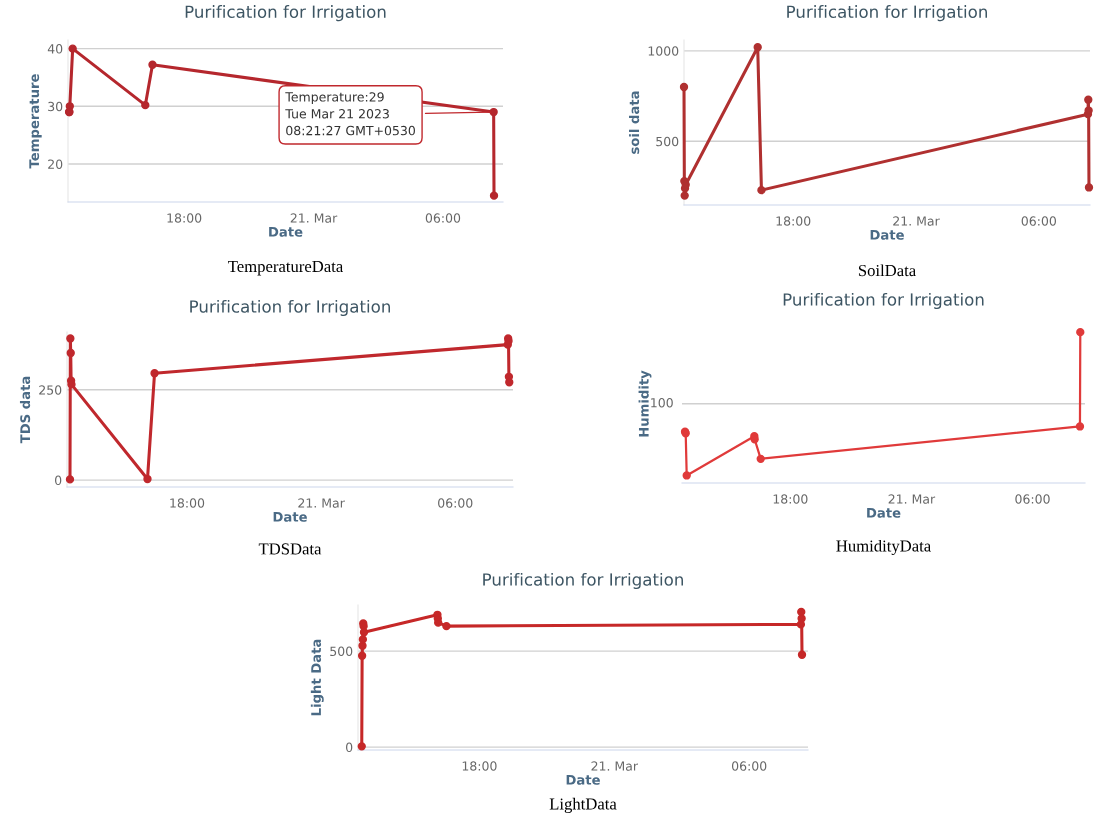 The height and width of the screenshot is (816, 1097). Describe the element at coordinates (55, 49) in the screenshot. I see `y-tick-label: 40` at that location.